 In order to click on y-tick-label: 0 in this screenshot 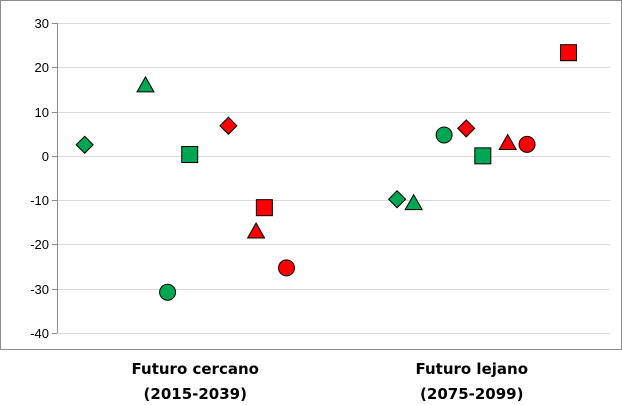, I will do `click(45, 156)`.